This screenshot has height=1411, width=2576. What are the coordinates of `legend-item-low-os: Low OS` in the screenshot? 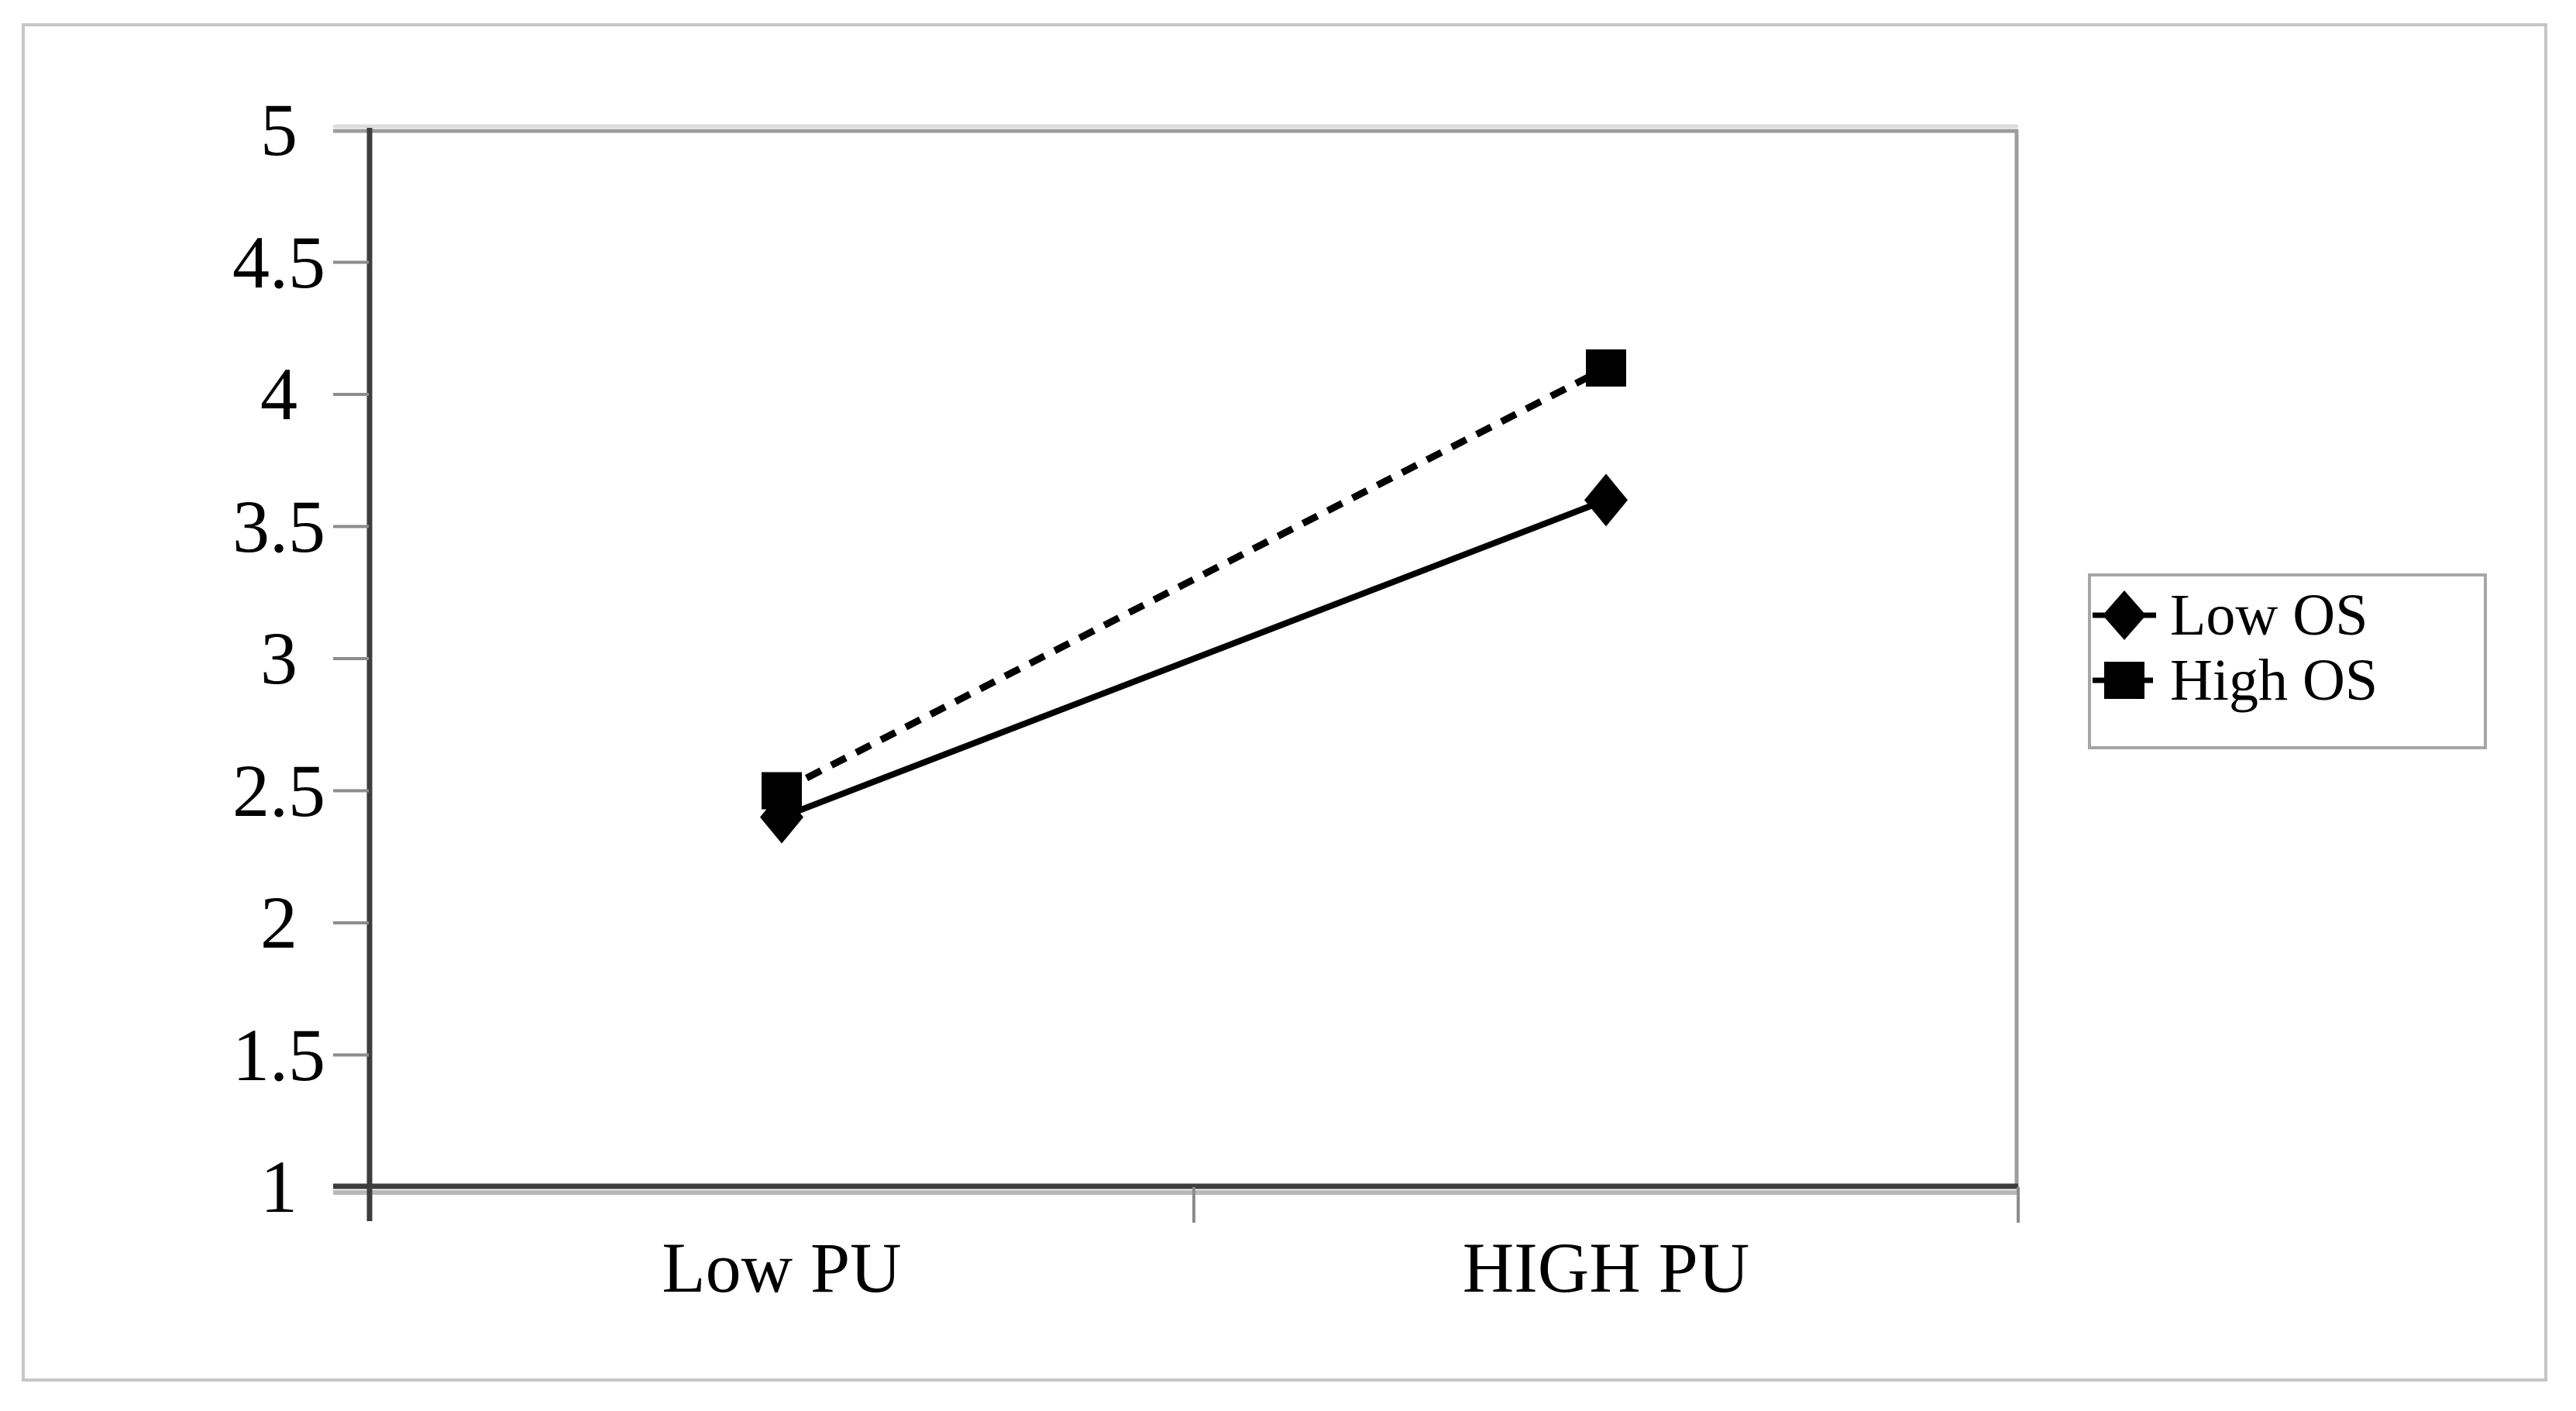 It's located at (2287, 615).